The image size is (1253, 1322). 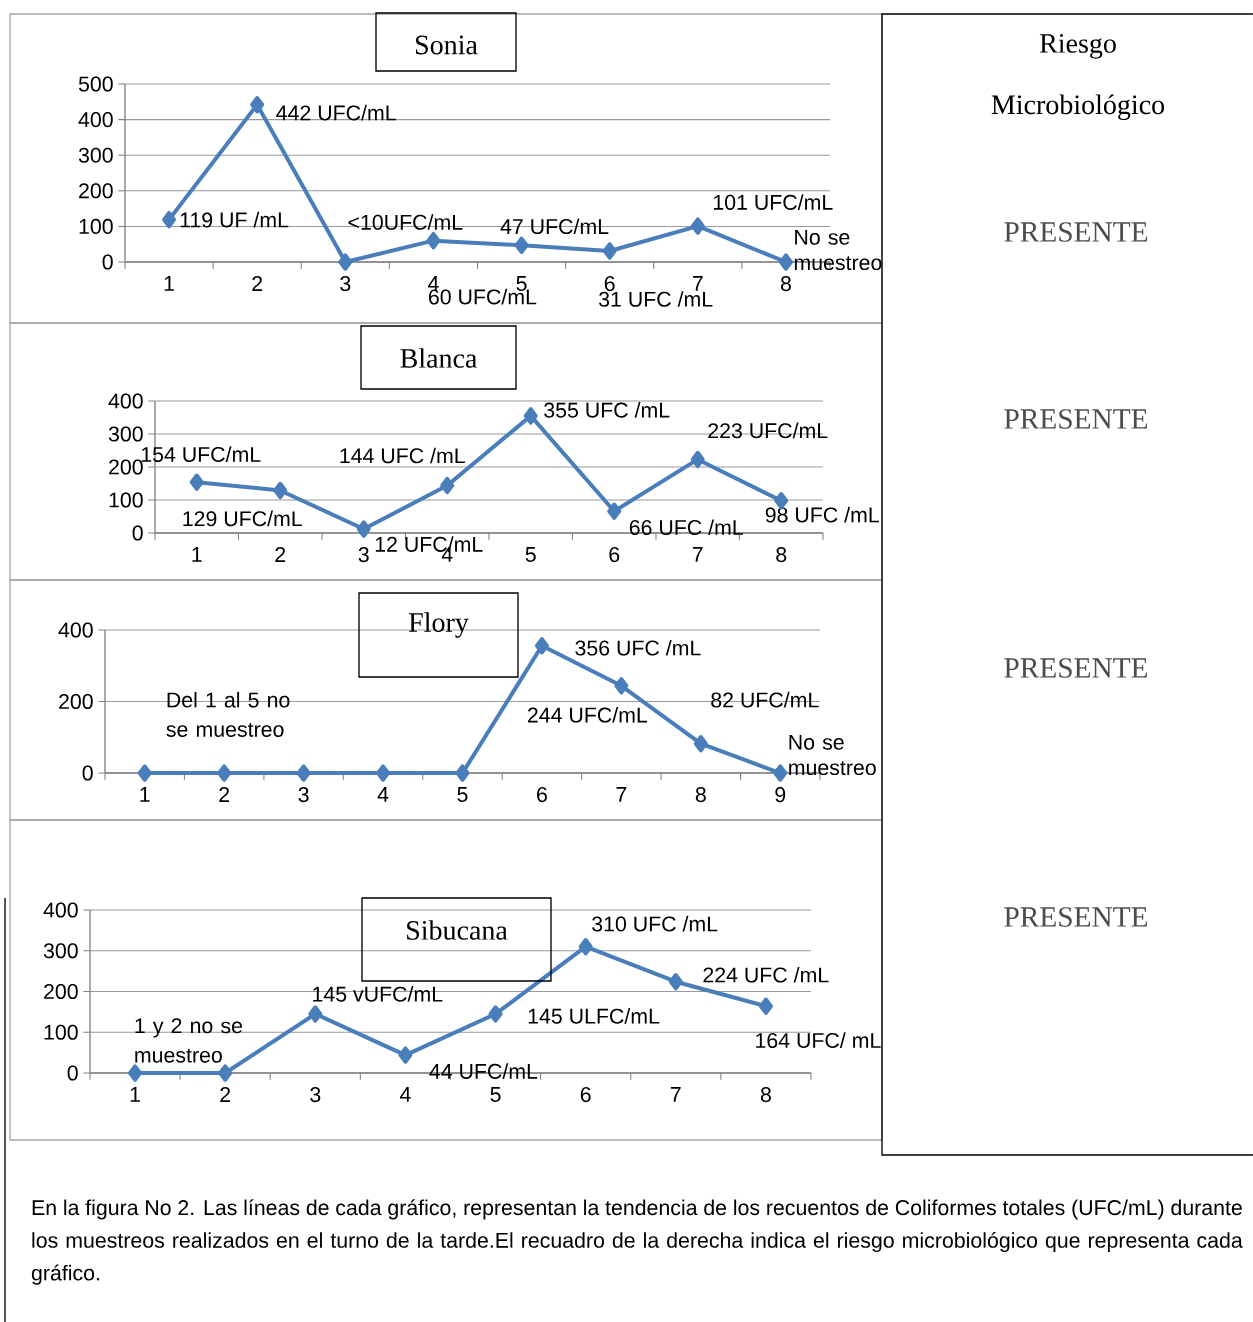 What do you see at coordinates (587, 714) in the screenshot?
I see `data-label: 244 UFC/mL` at bounding box center [587, 714].